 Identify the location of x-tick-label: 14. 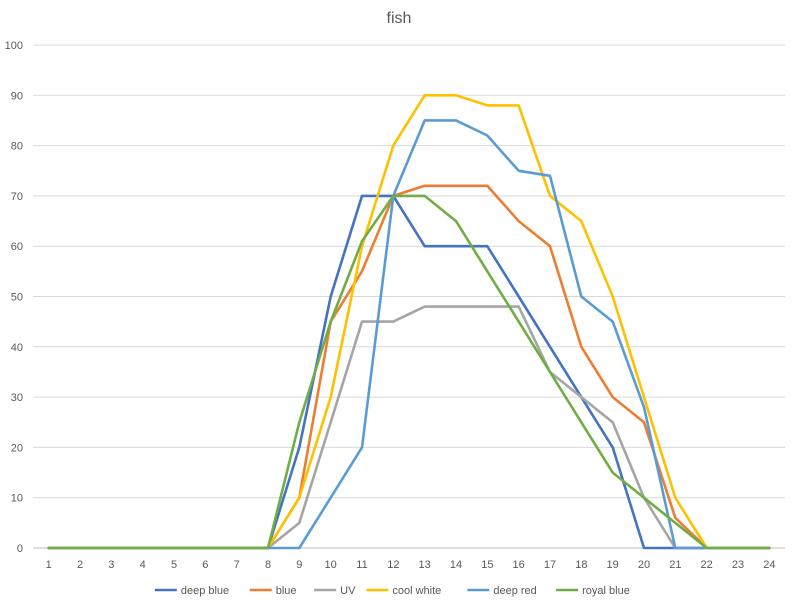
(456, 565).